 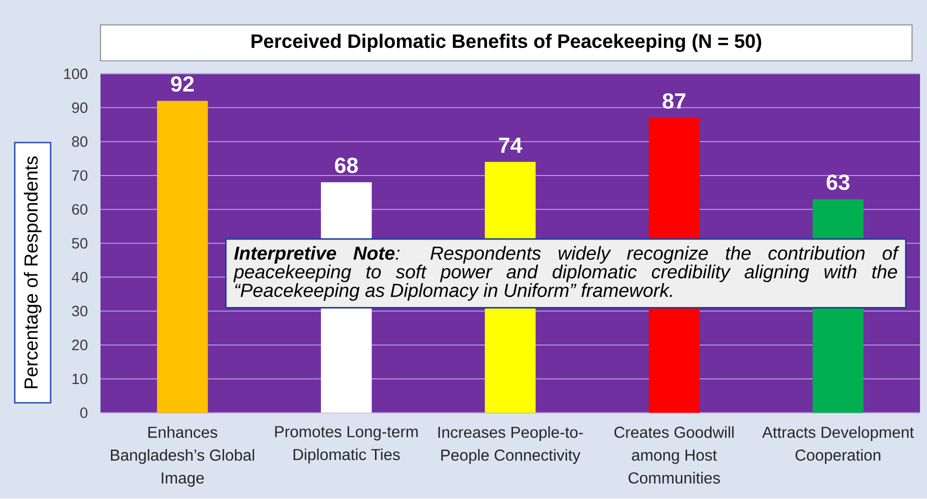 What do you see at coordinates (838, 445) in the screenshot?
I see `x-tick-label: Attracts Development Cooperation` at bounding box center [838, 445].